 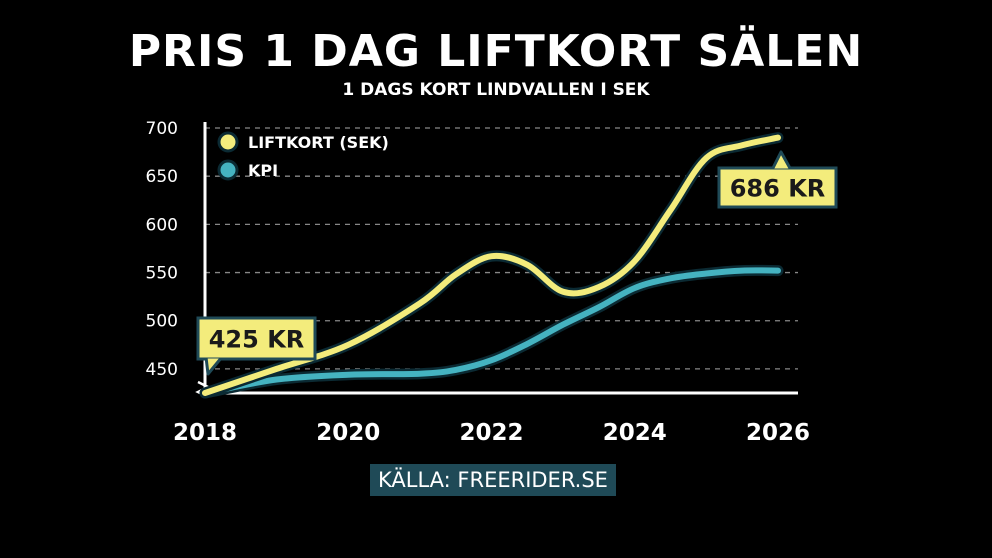 What do you see at coordinates (491, 331) in the screenshot?
I see `kpi-series-line` at bounding box center [491, 331].